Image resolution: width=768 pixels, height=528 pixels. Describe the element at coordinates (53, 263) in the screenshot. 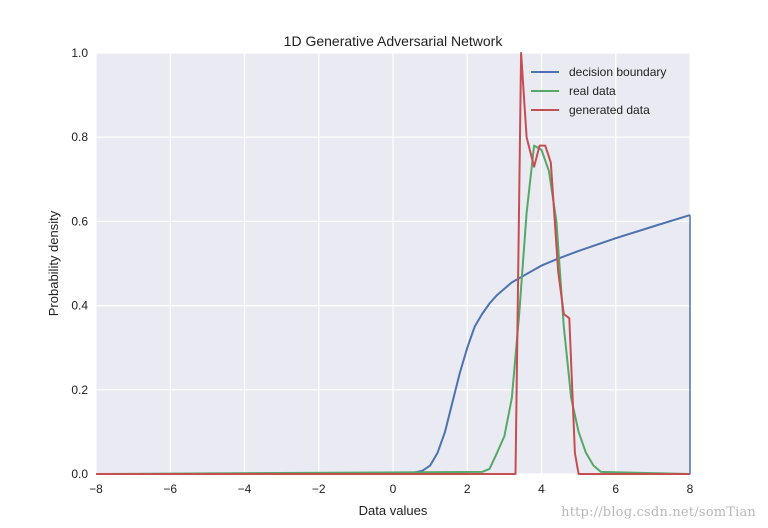

I see `y-axis-label: Probability density` at that location.